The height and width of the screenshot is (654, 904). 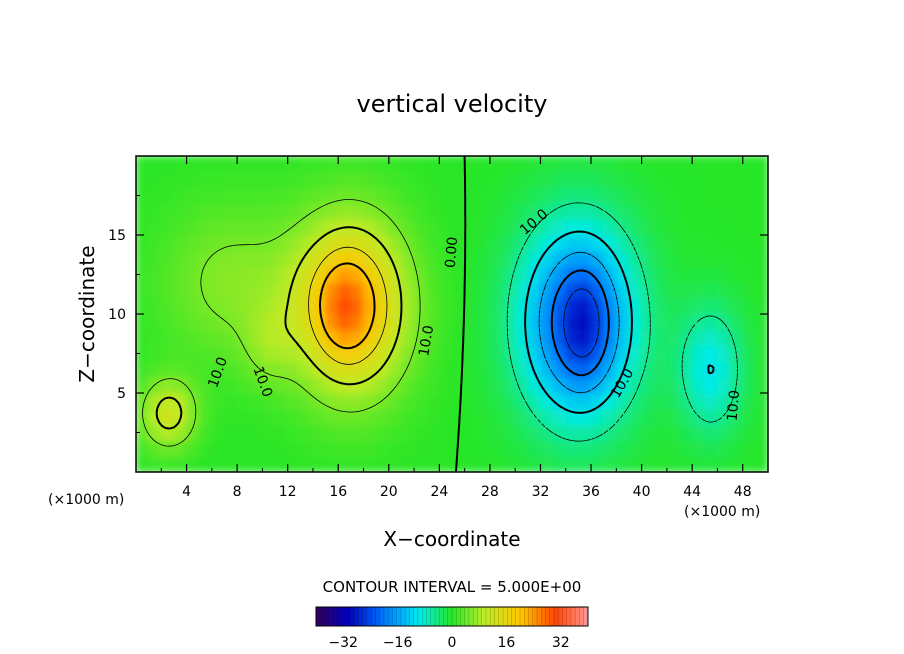 What do you see at coordinates (288, 492) in the screenshot?
I see `x-tick-label: 12` at bounding box center [288, 492].